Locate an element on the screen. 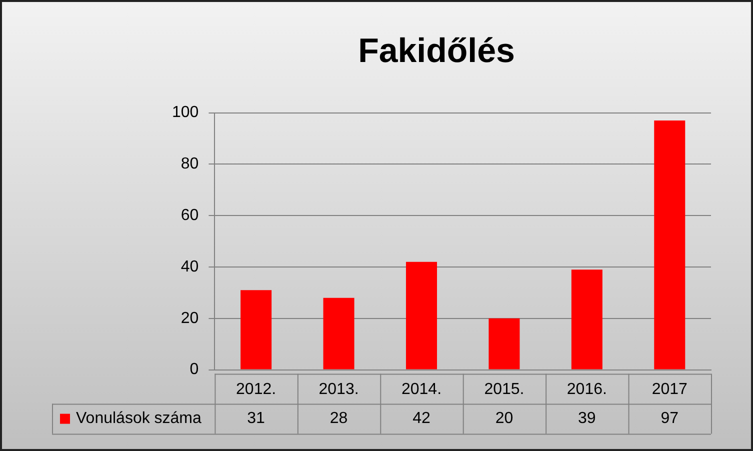  y-tick-label: 20 is located at coordinates (189, 318).